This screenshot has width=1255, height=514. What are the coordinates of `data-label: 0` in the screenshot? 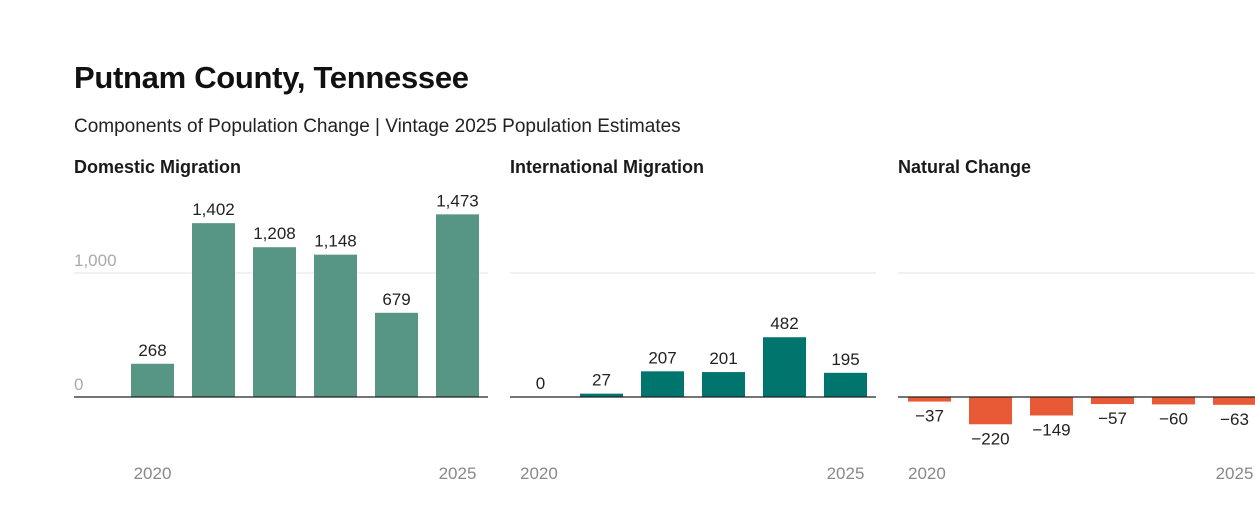 It's located at (540, 383).